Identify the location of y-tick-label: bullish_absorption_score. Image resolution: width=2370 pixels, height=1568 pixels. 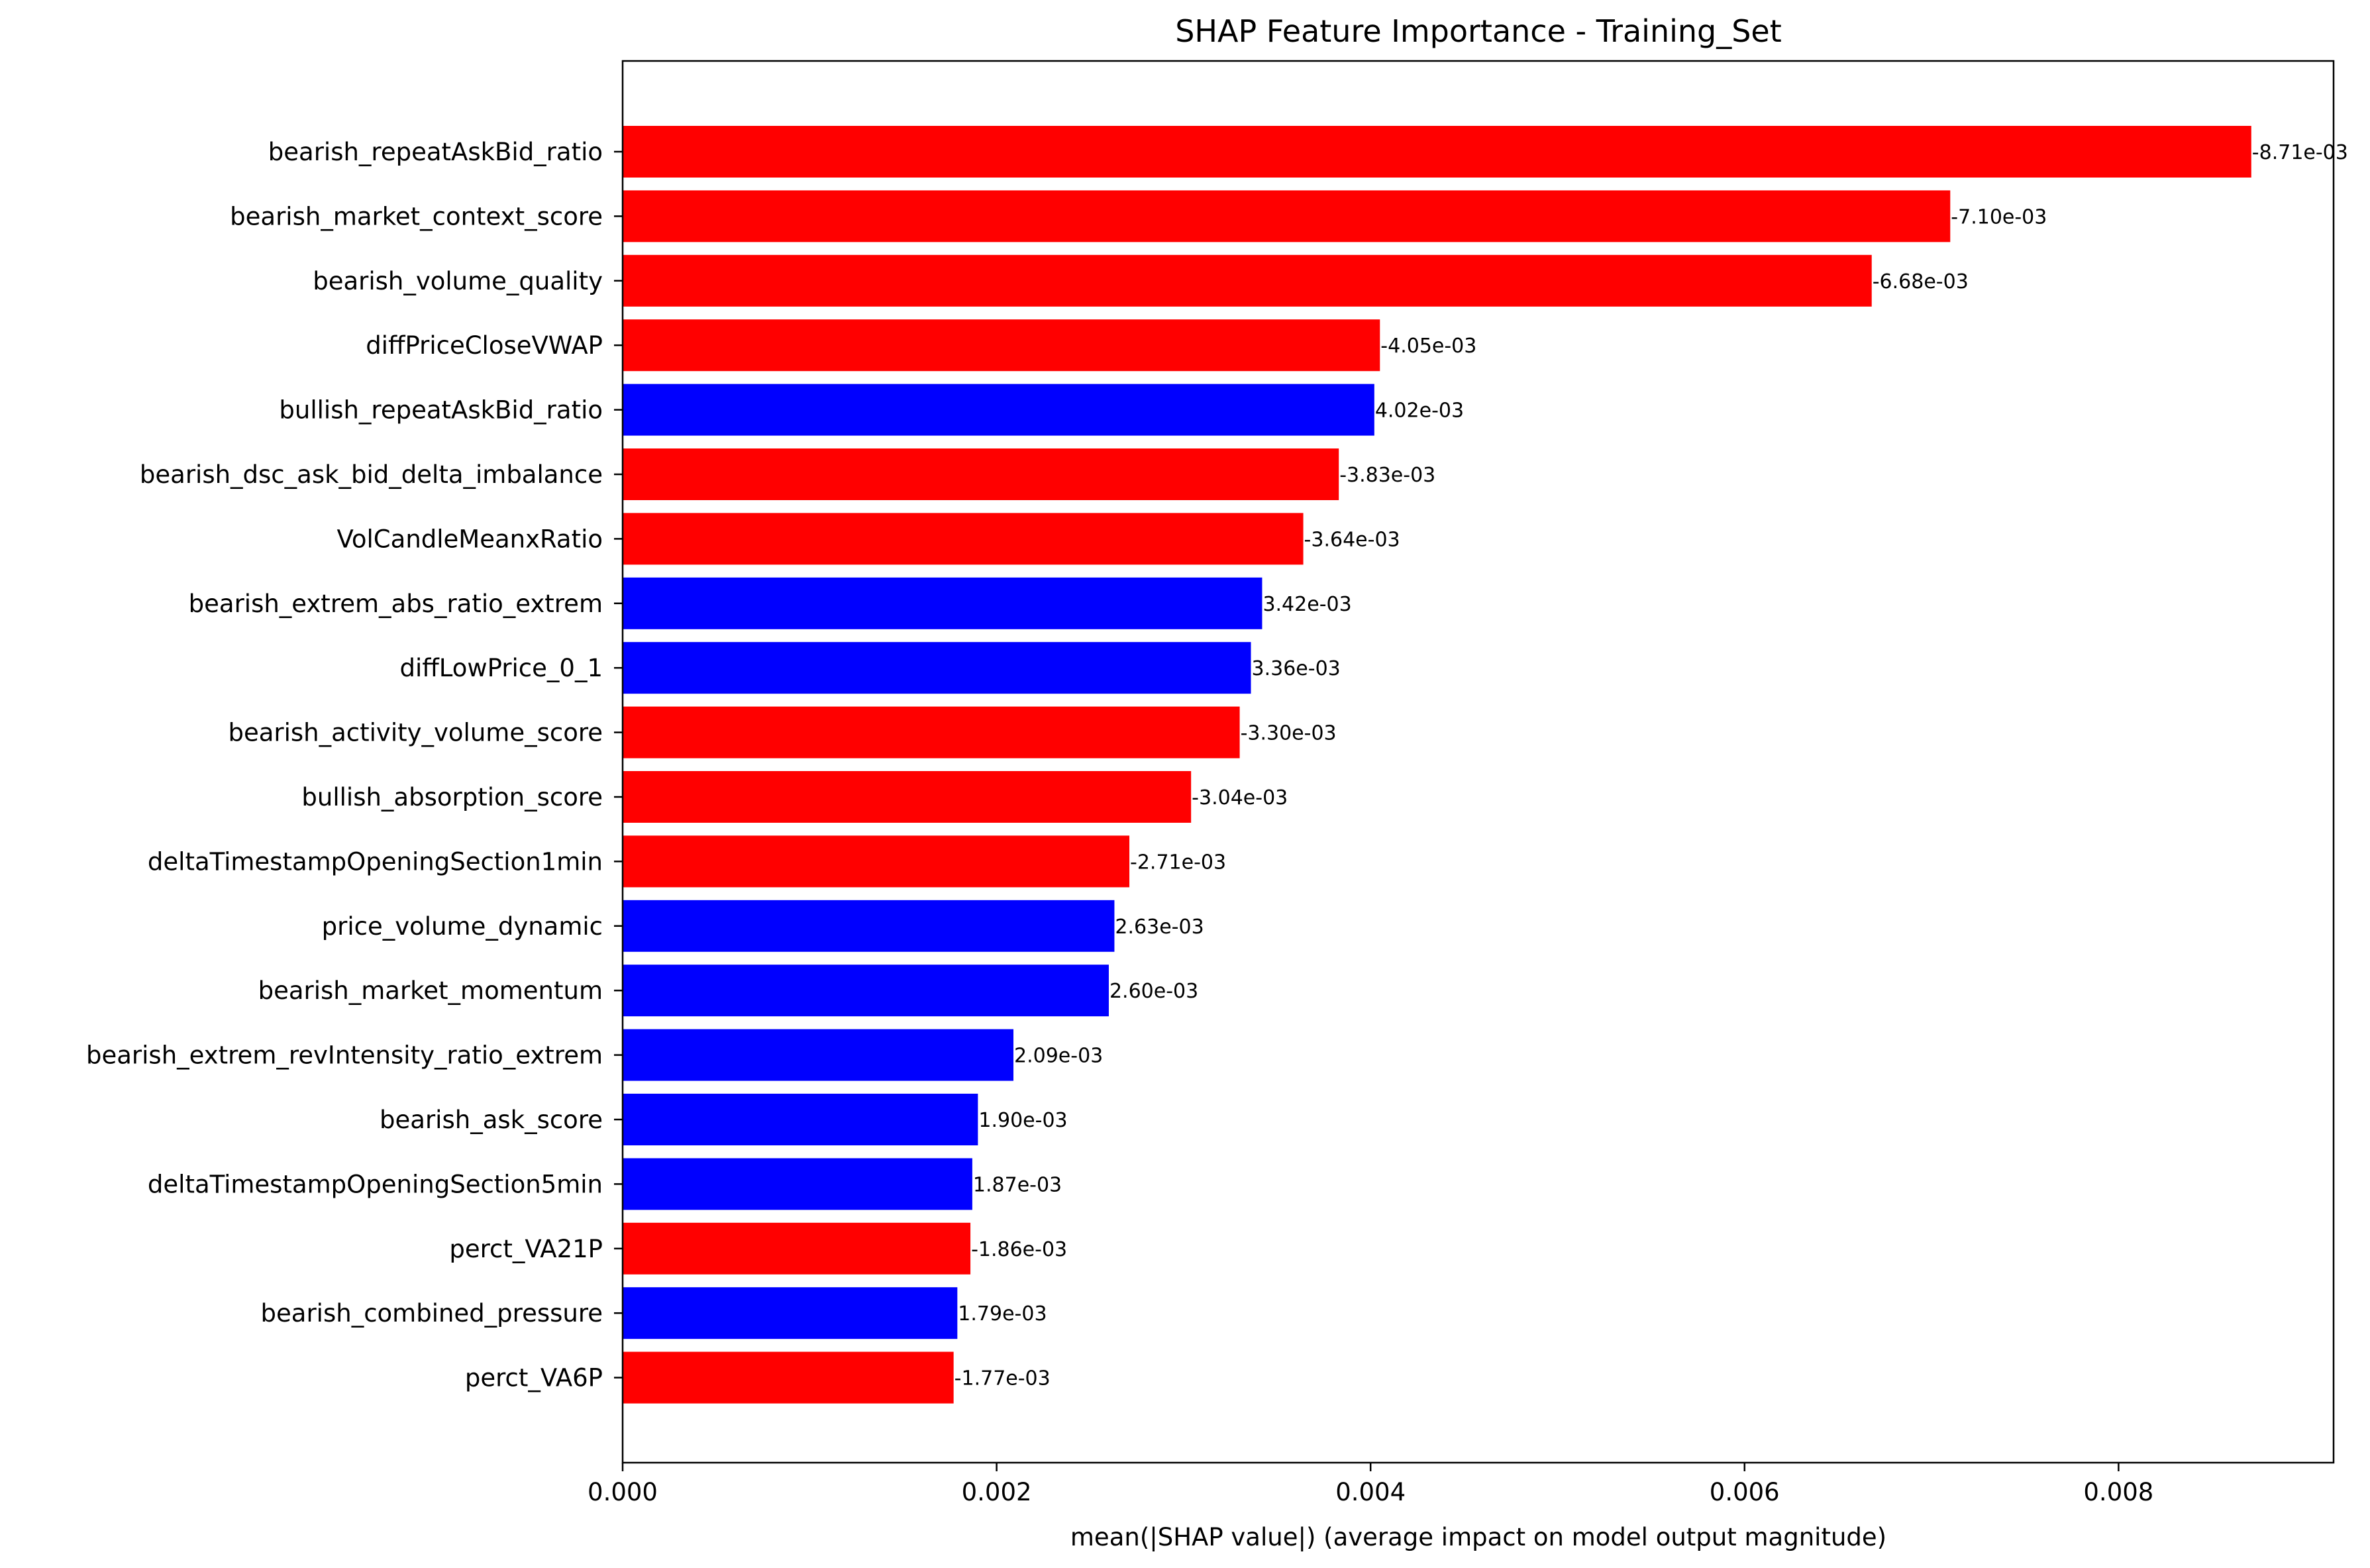
(452, 797).